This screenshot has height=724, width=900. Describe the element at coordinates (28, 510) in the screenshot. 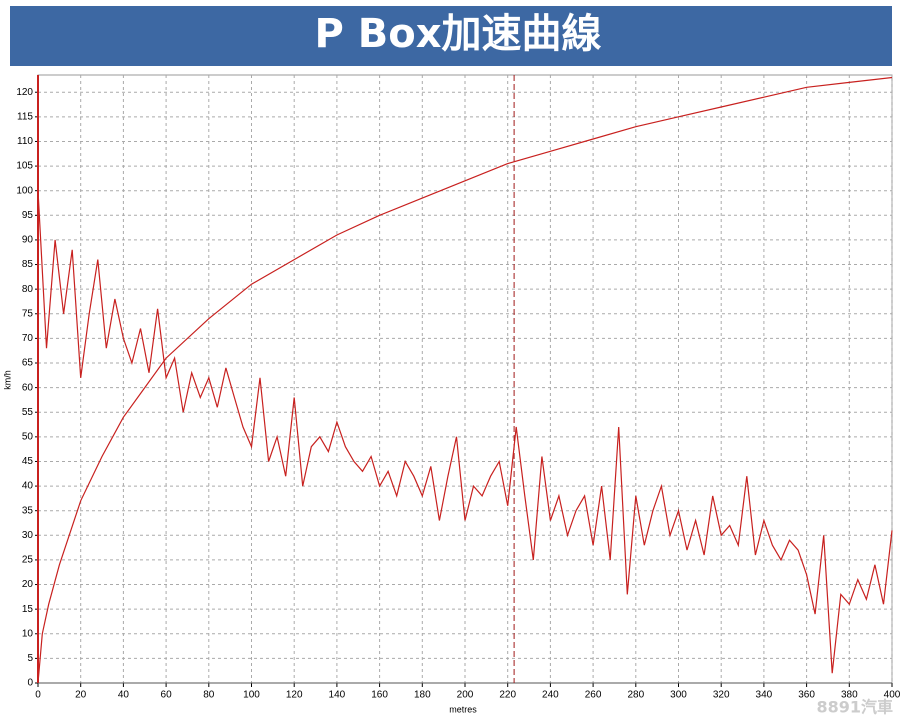

I see `y-tick-label: 35` at that location.